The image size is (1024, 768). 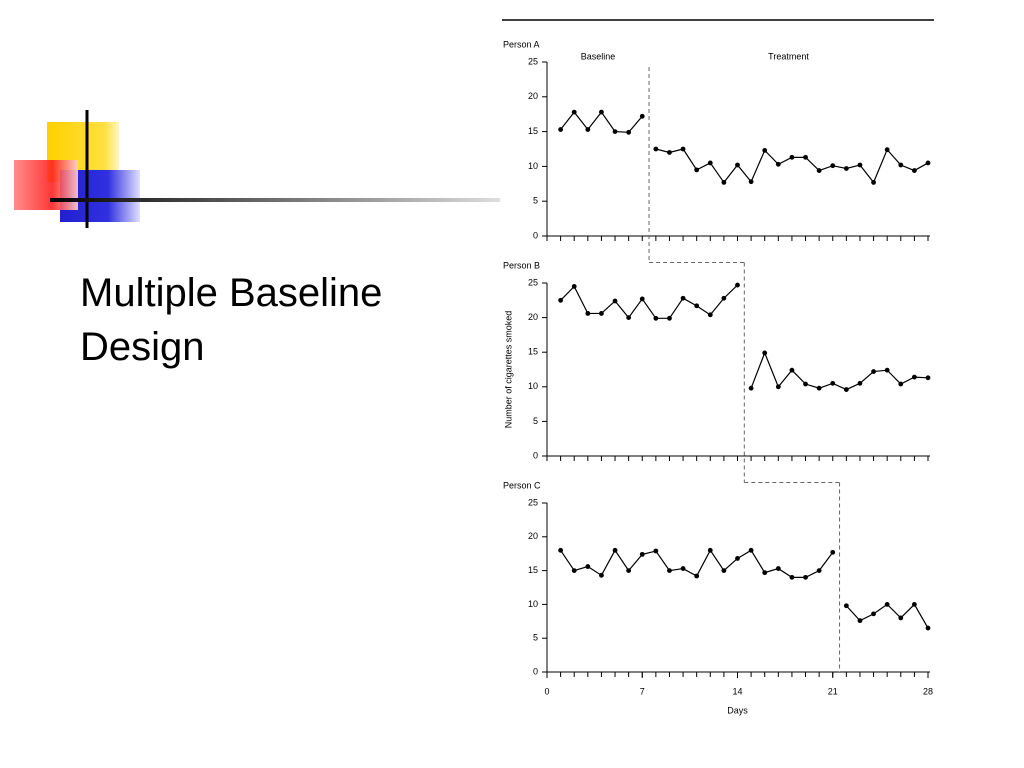 I want to click on y-tick-label: 25, so click(x=533, y=502).